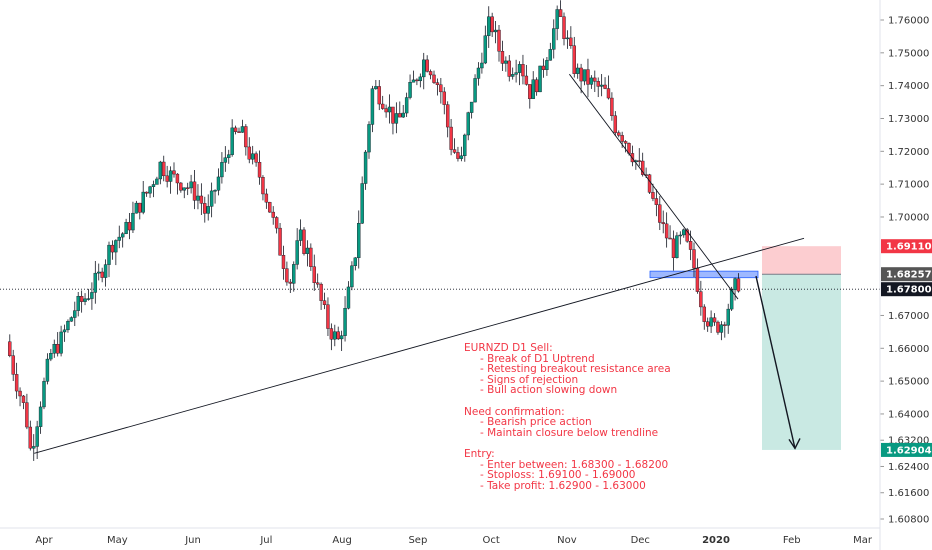  What do you see at coordinates (514, 411) in the screenshot?
I see `note-line: Need confirmation:` at bounding box center [514, 411].